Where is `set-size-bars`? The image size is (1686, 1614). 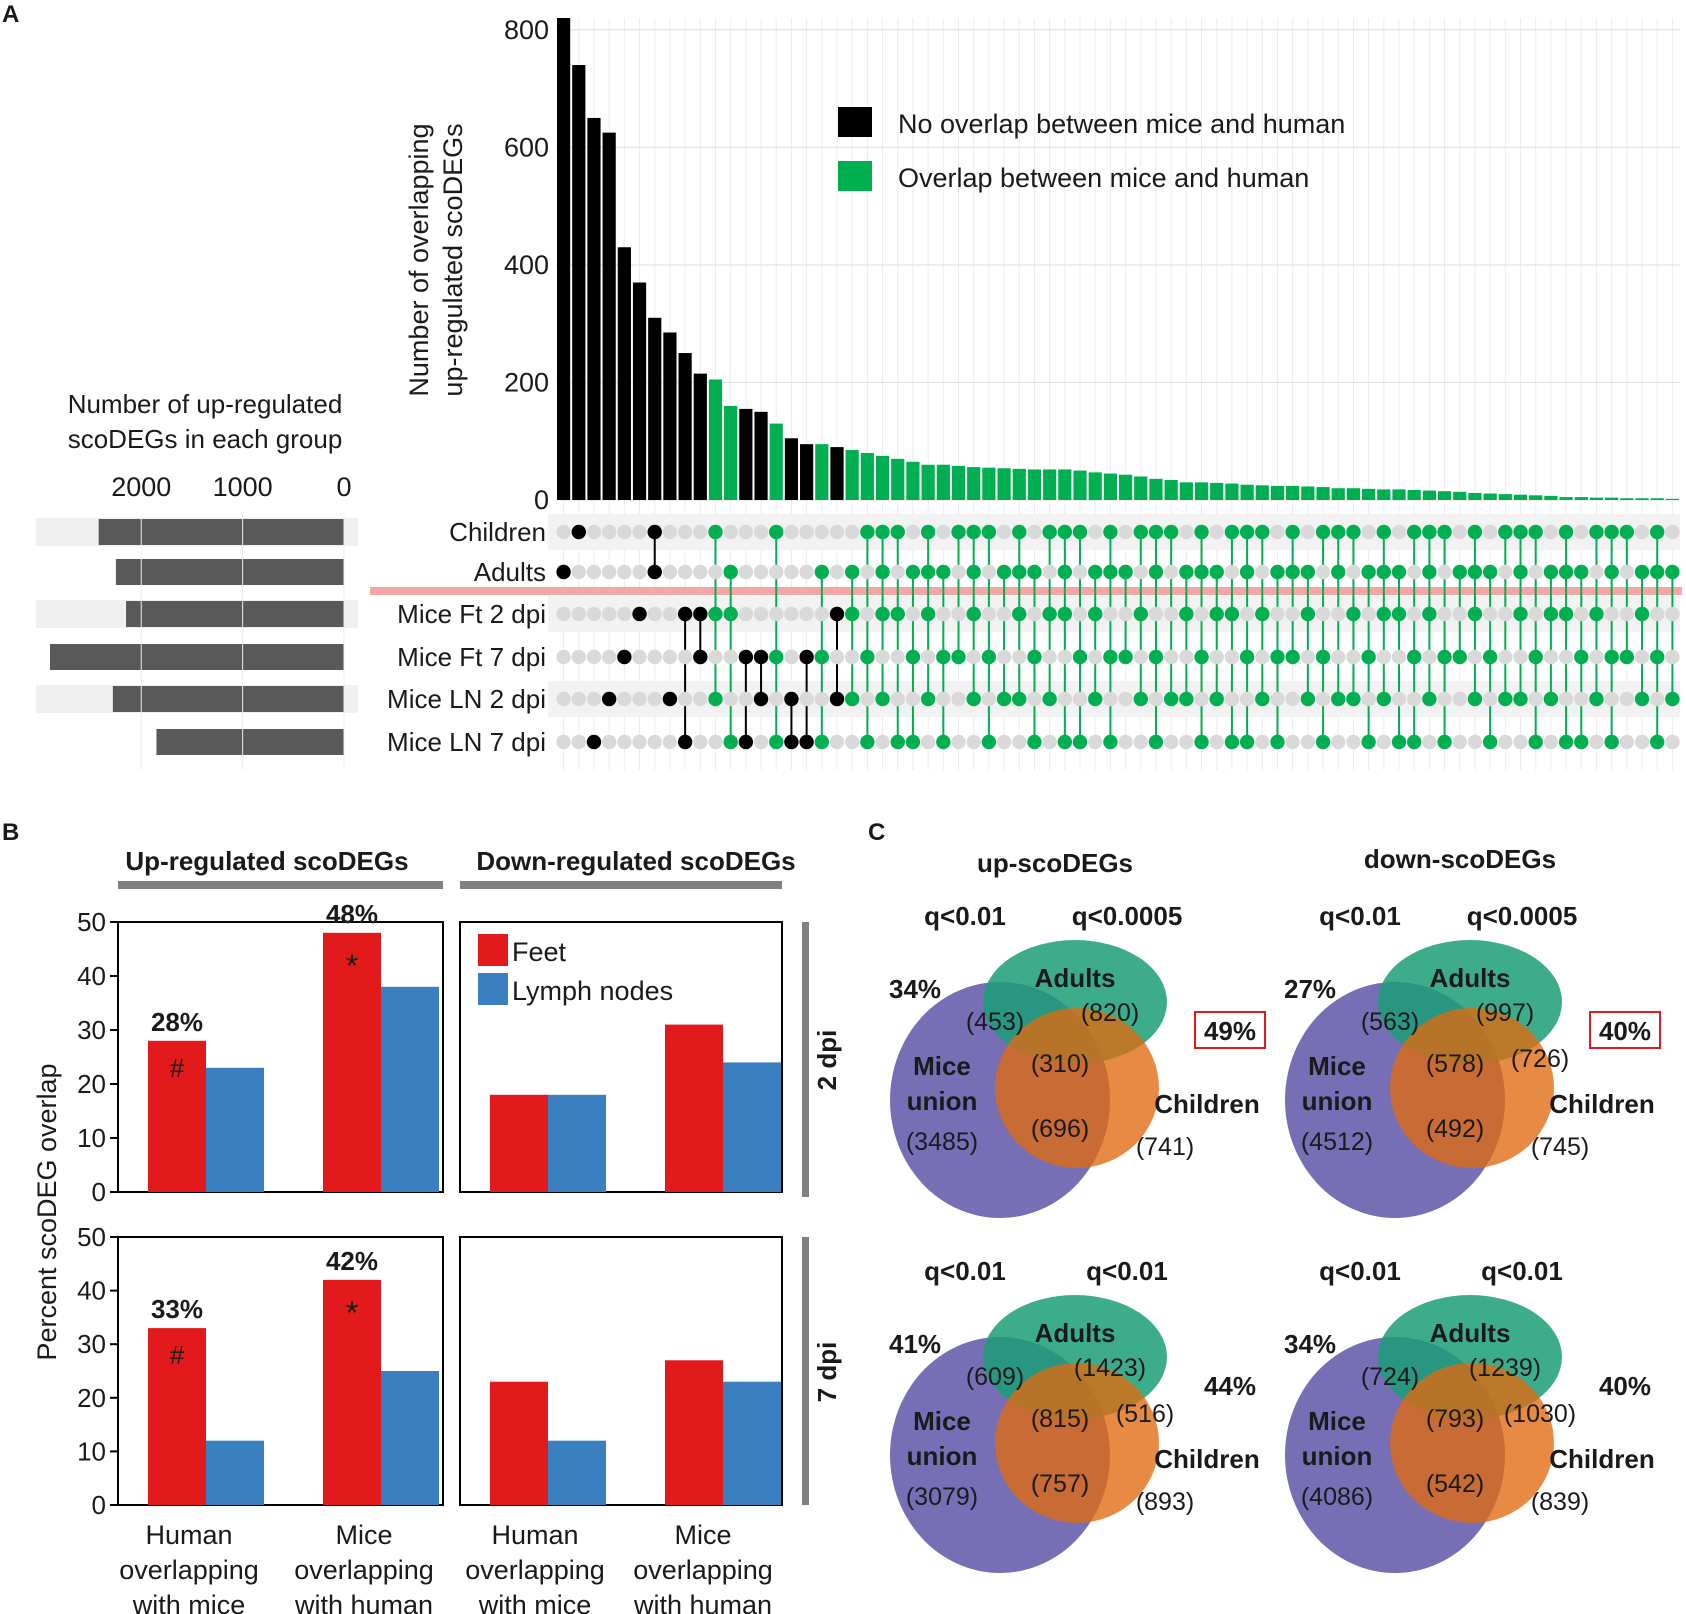 set-size-bars is located at coordinates (197, 637).